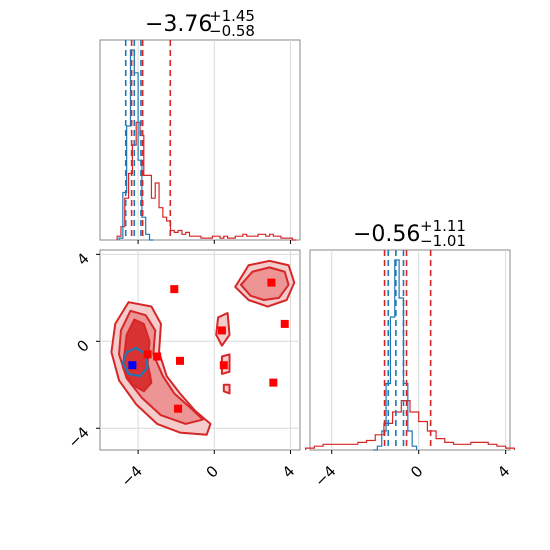 The width and height of the screenshot is (550, 550). What do you see at coordinates (132, 365) in the screenshot?
I see `marker-blue` at bounding box center [132, 365].